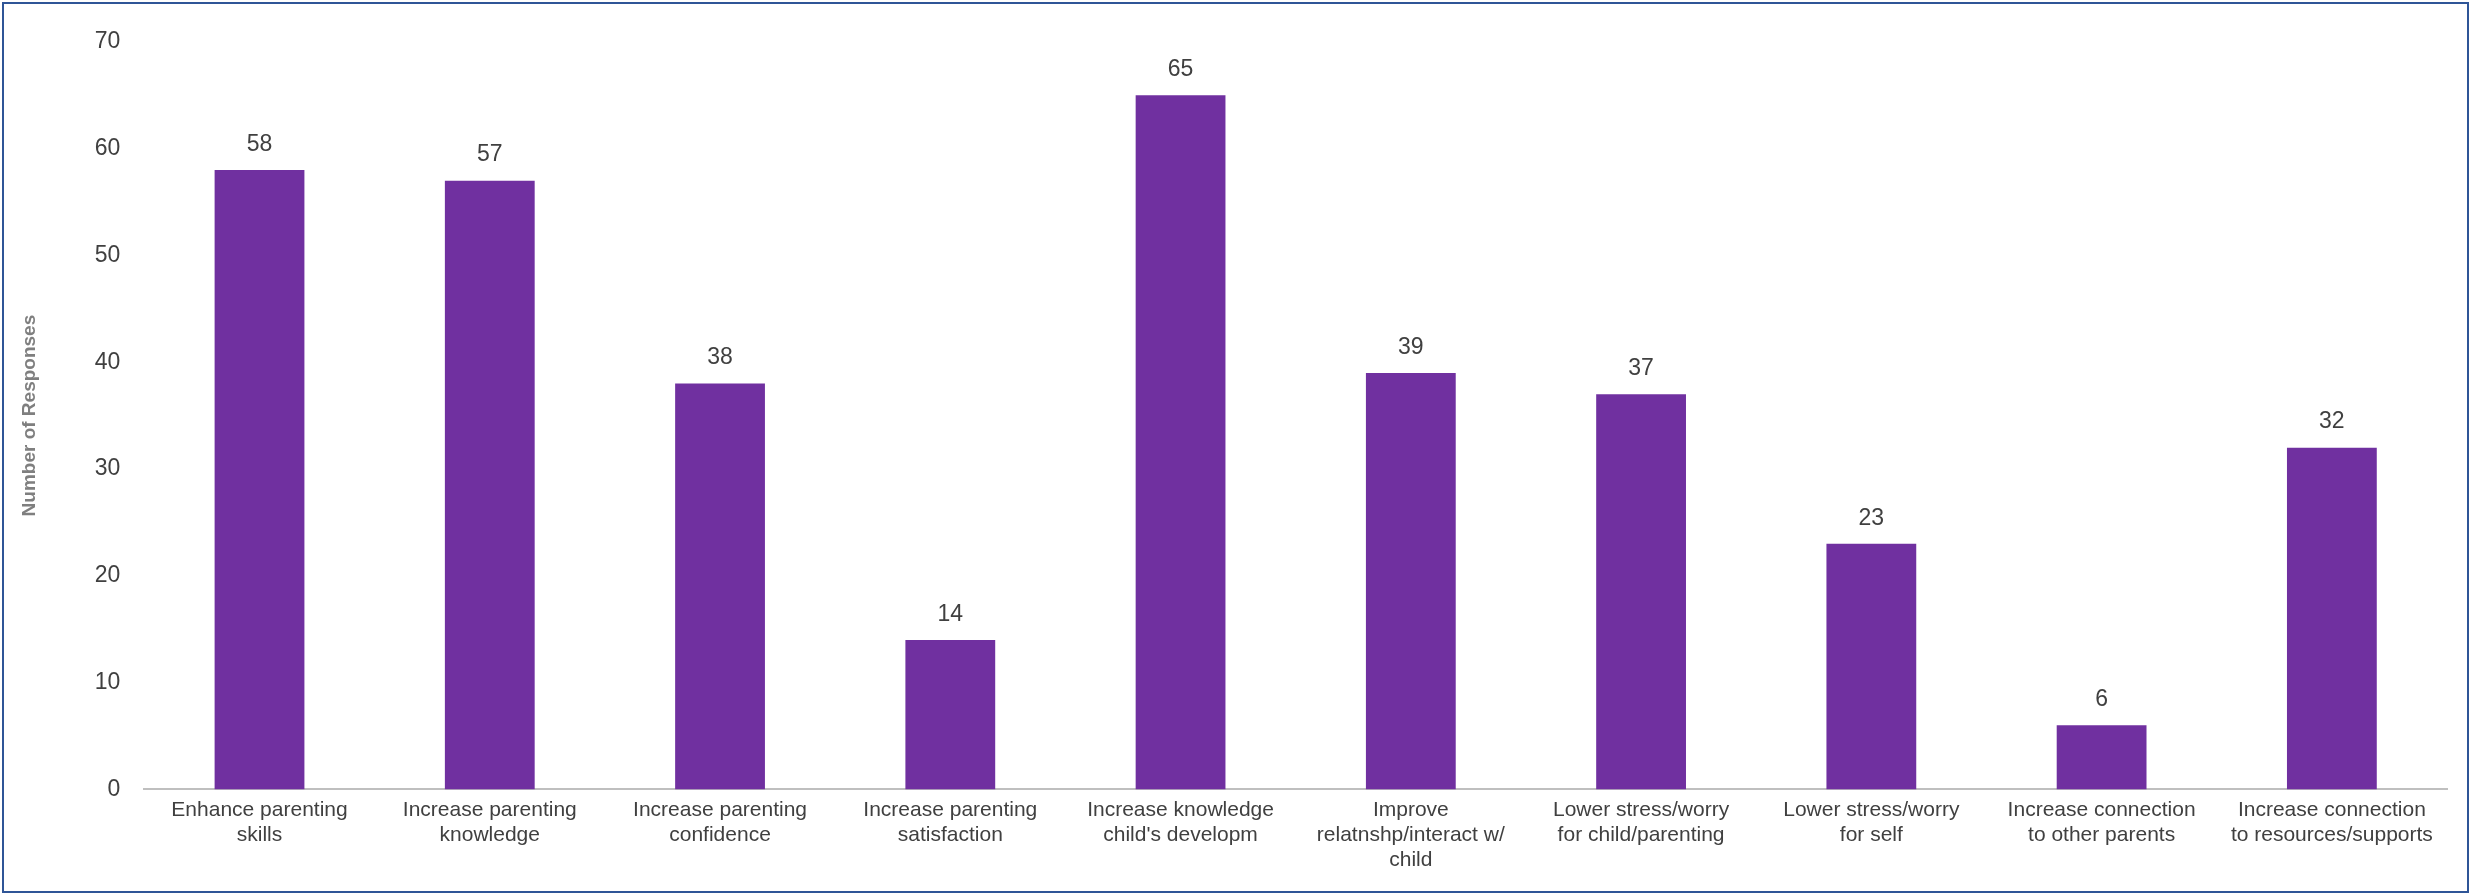 The height and width of the screenshot is (895, 2471). I want to click on y-tick-label: 70, so click(107, 40).